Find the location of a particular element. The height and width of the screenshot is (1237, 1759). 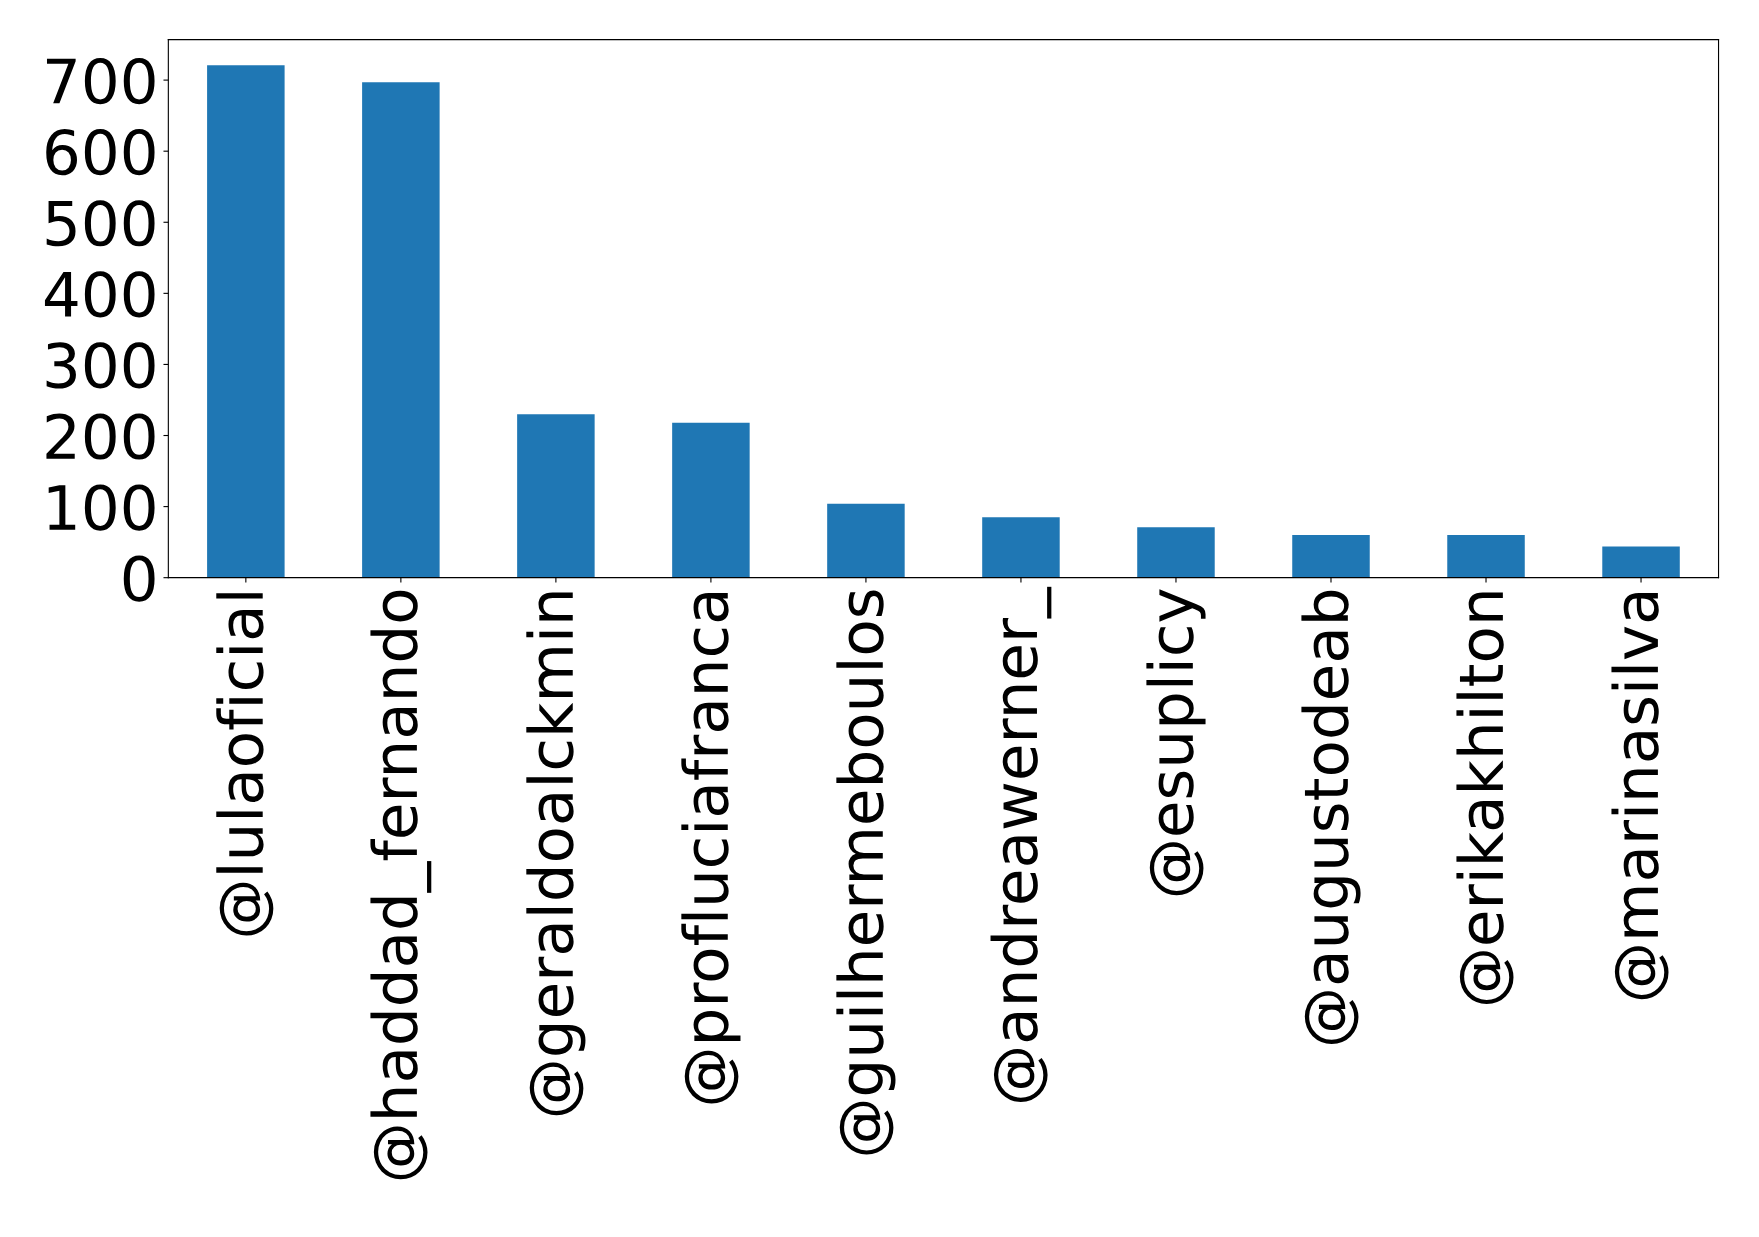

x-tick-label: @augustodeab is located at coordinates (1331, 817).